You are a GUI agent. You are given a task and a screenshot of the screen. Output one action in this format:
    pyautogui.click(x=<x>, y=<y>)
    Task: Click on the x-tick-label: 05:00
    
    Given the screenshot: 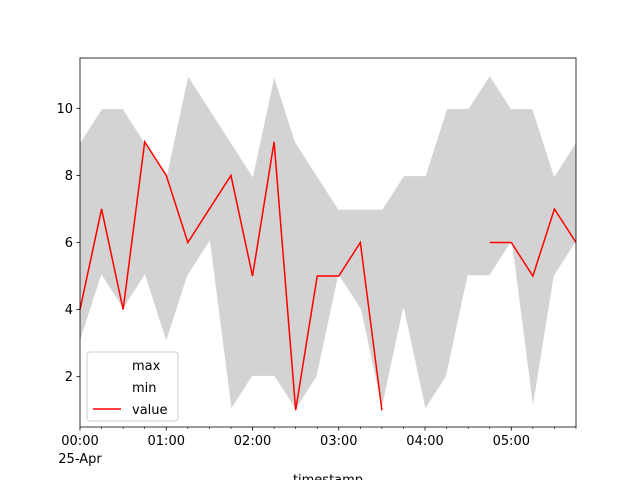 What is the action you would take?
    pyautogui.click(x=511, y=441)
    